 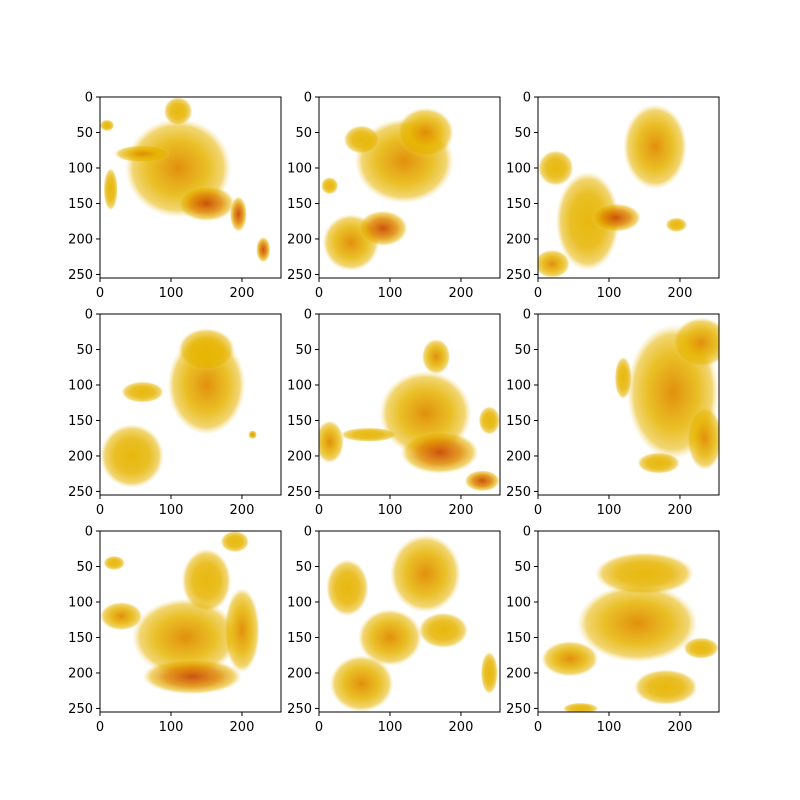 I want to click on panel-2-2: 0 100 200 0 50 100 150 200 250, so click(x=613, y=630).